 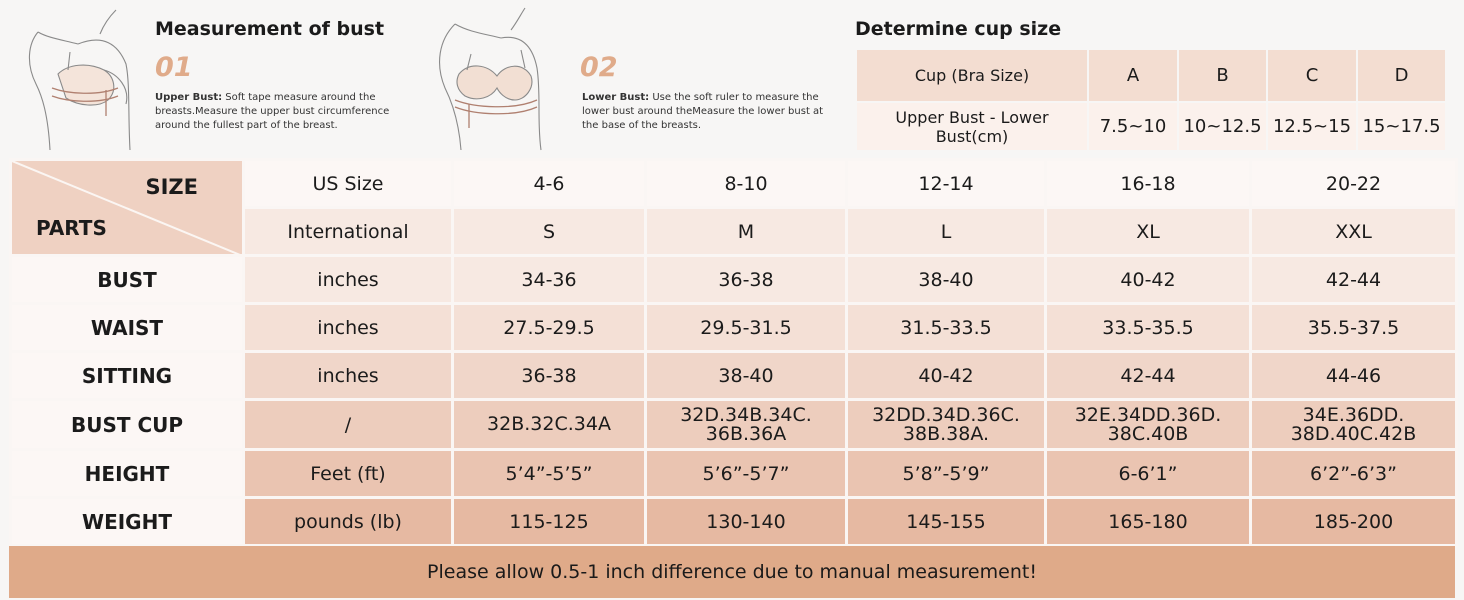 What do you see at coordinates (946, 424) in the screenshot?
I see `bust-cup-cell: 32DD.34D.36C. 38B.38A.` at bounding box center [946, 424].